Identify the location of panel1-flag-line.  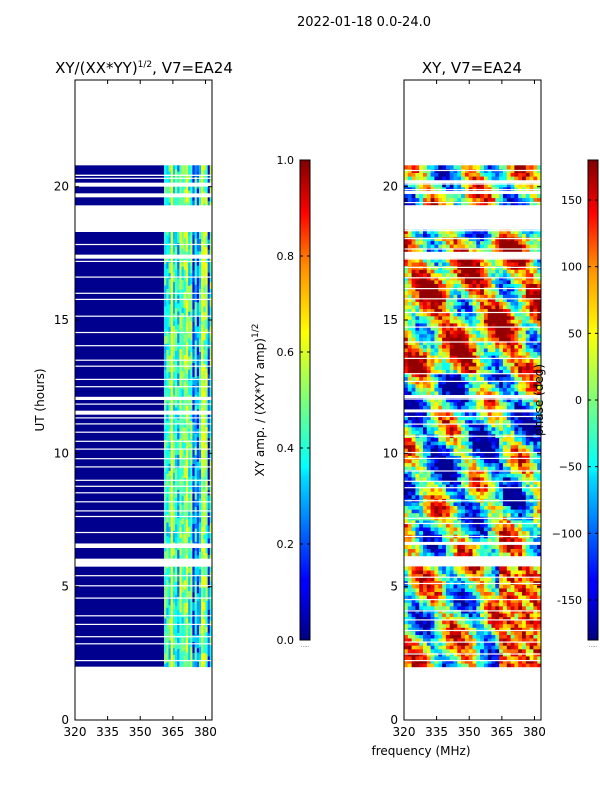
(143, 432).